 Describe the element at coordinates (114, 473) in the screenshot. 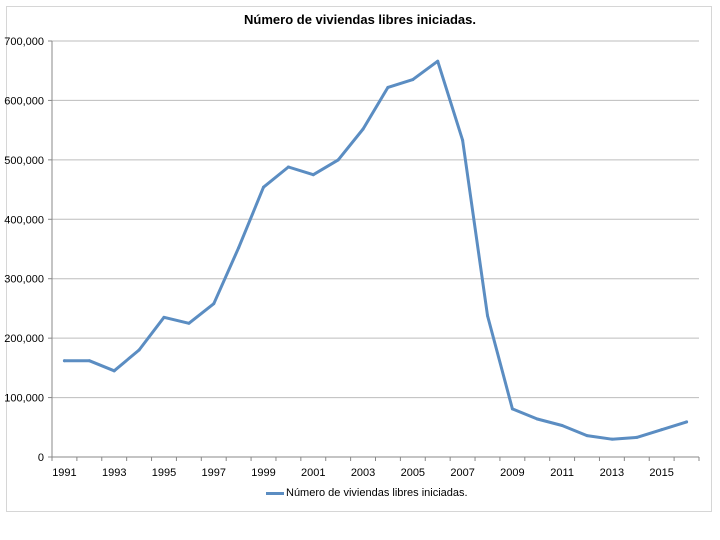

I see `x-tick-label: 1993` at that location.